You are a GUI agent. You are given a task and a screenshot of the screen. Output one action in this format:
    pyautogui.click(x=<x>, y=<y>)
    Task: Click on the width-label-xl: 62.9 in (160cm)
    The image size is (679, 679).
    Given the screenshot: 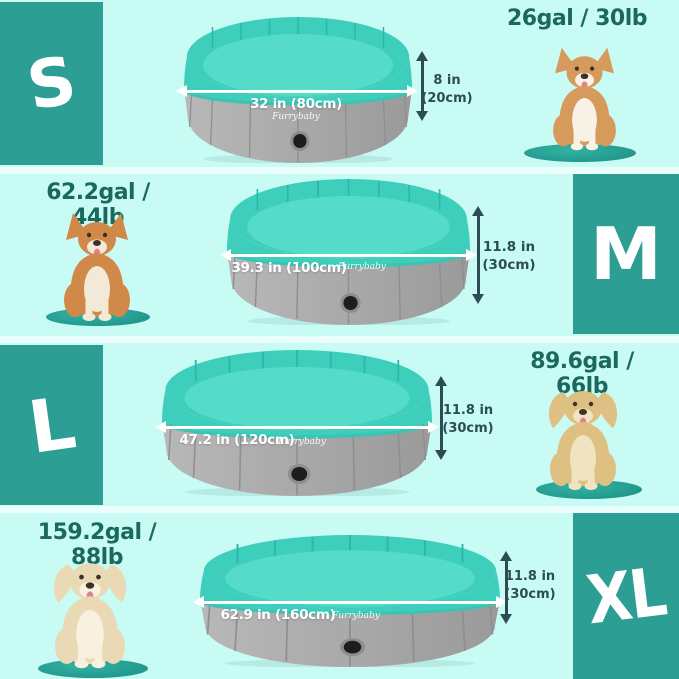 What is the action you would take?
    pyautogui.click(x=278, y=615)
    